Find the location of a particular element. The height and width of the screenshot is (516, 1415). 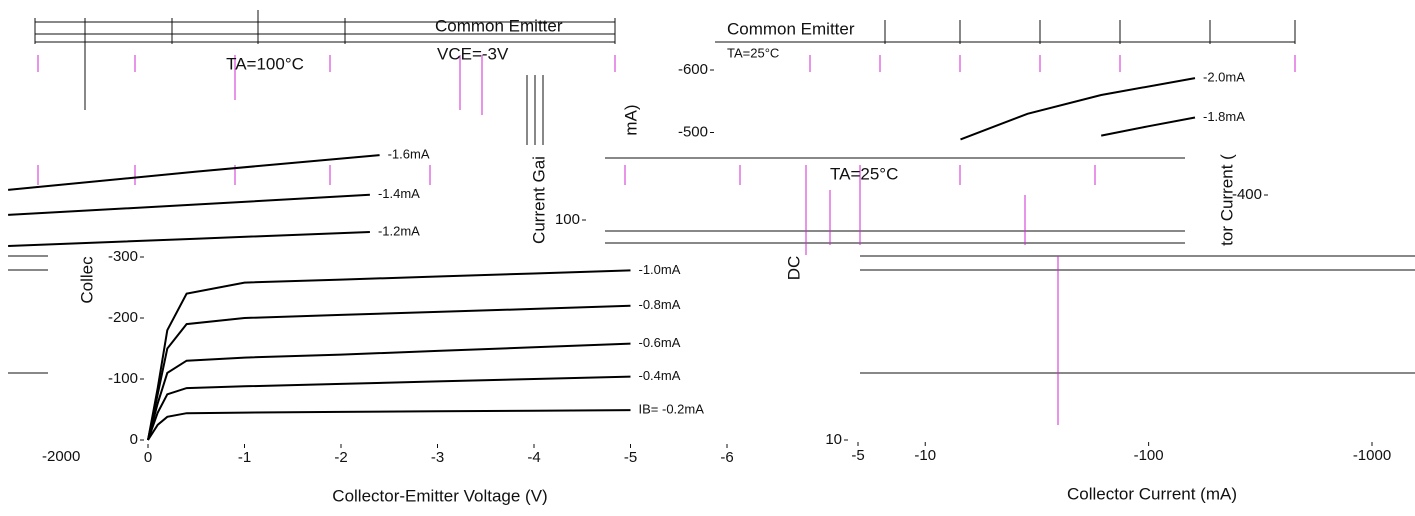

y-tick-label: -600 is located at coordinates (693, 69).